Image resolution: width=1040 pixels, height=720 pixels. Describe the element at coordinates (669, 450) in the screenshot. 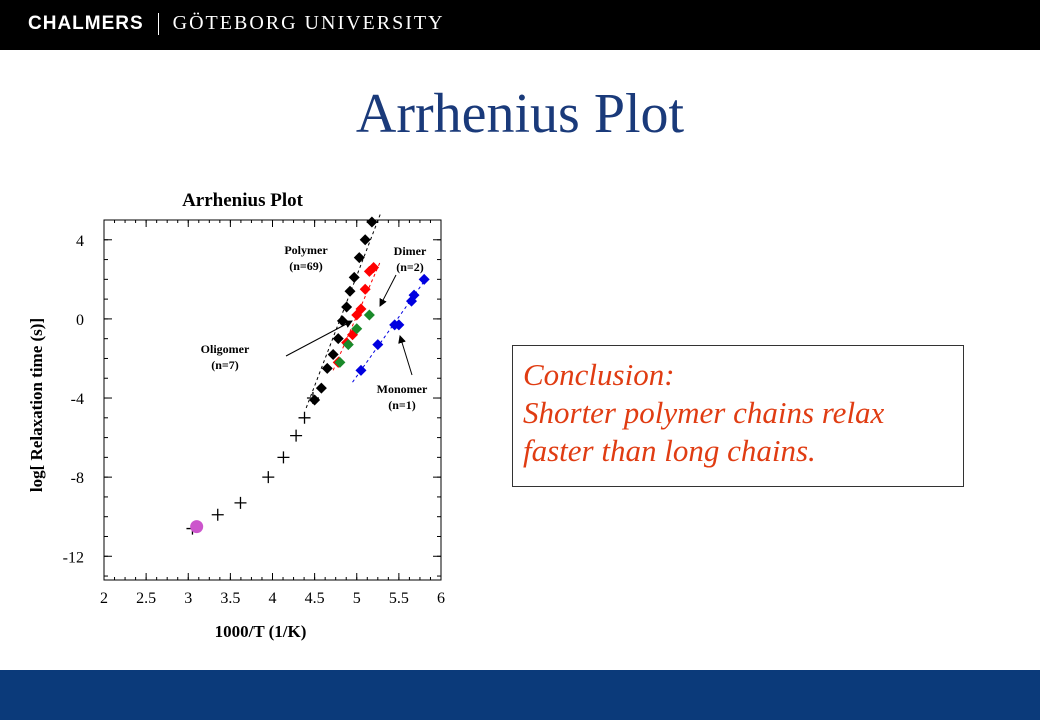

I see `conclusion-line: faster than long chains.` at that location.